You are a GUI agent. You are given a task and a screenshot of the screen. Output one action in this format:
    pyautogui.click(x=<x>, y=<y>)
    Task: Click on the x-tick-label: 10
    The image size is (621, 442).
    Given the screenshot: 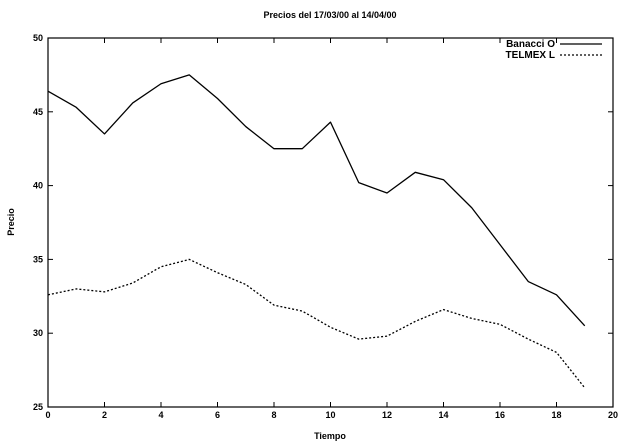 What is the action you would take?
    pyautogui.click(x=330, y=415)
    